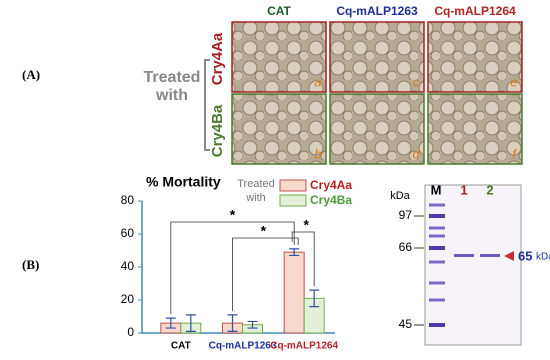 The image size is (550, 360). What do you see at coordinates (181, 346) in the screenshot?
I see `x-tick-label: CAT` at bounding box center [181, 346].